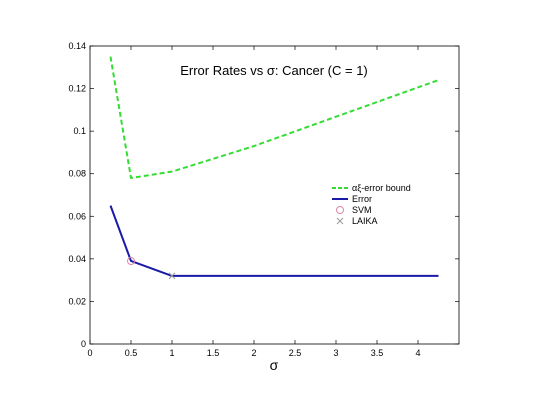 The width and height of the screenshot is (533, 405). What do you see at coordinates (274, 365) in the screenshot?
I see `x-axis-label: σ` at bounding box center [274, 365].